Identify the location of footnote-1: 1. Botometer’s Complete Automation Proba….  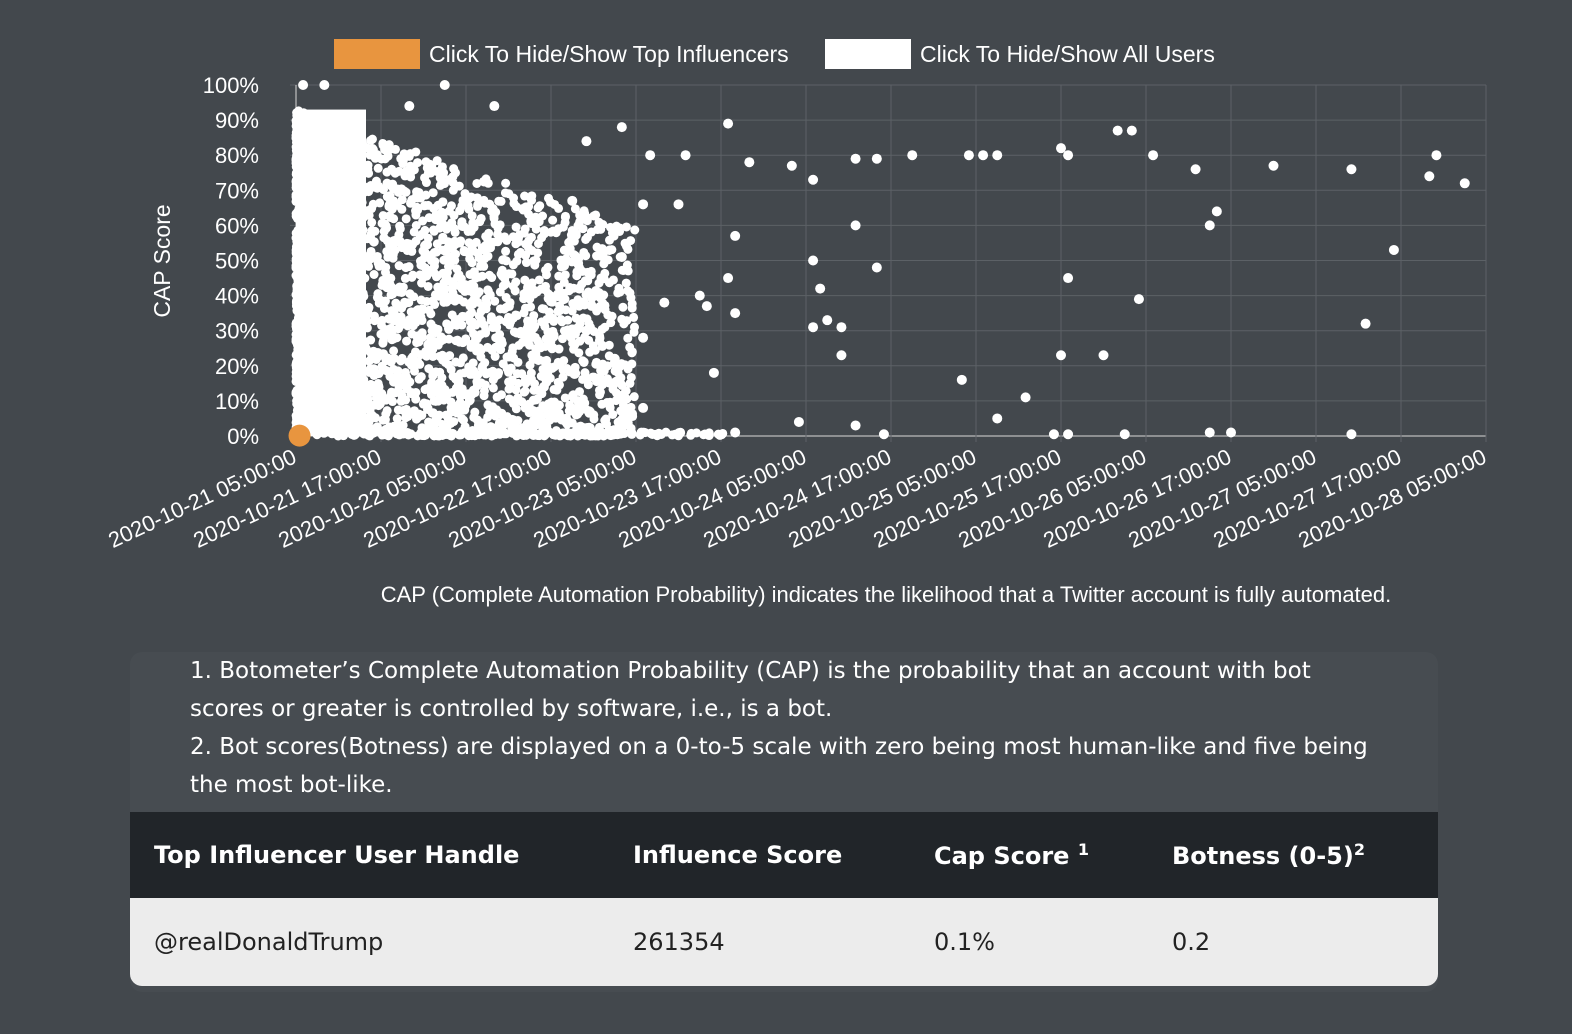
(750, 690).